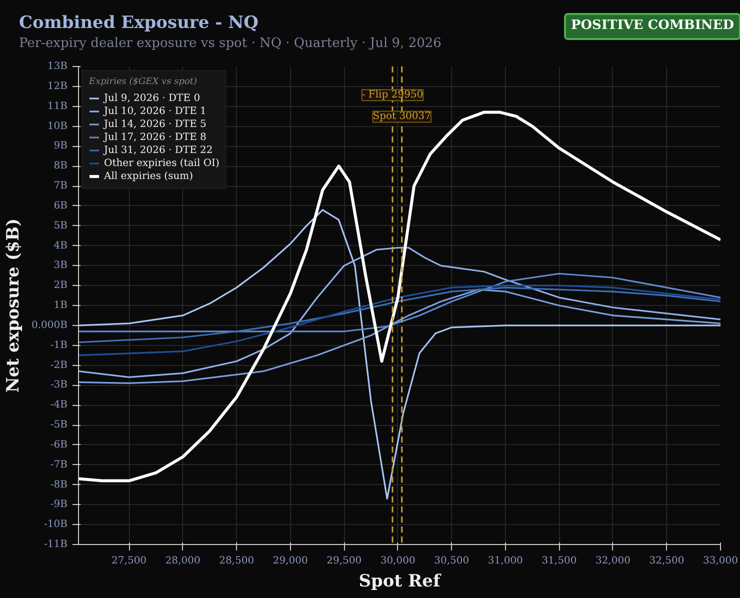 The image size is (740, 598). What do you see at coordinates (56, 544) in the screenshot?
I see `y-tick-label: -11B` at bounding box center [56, 544].